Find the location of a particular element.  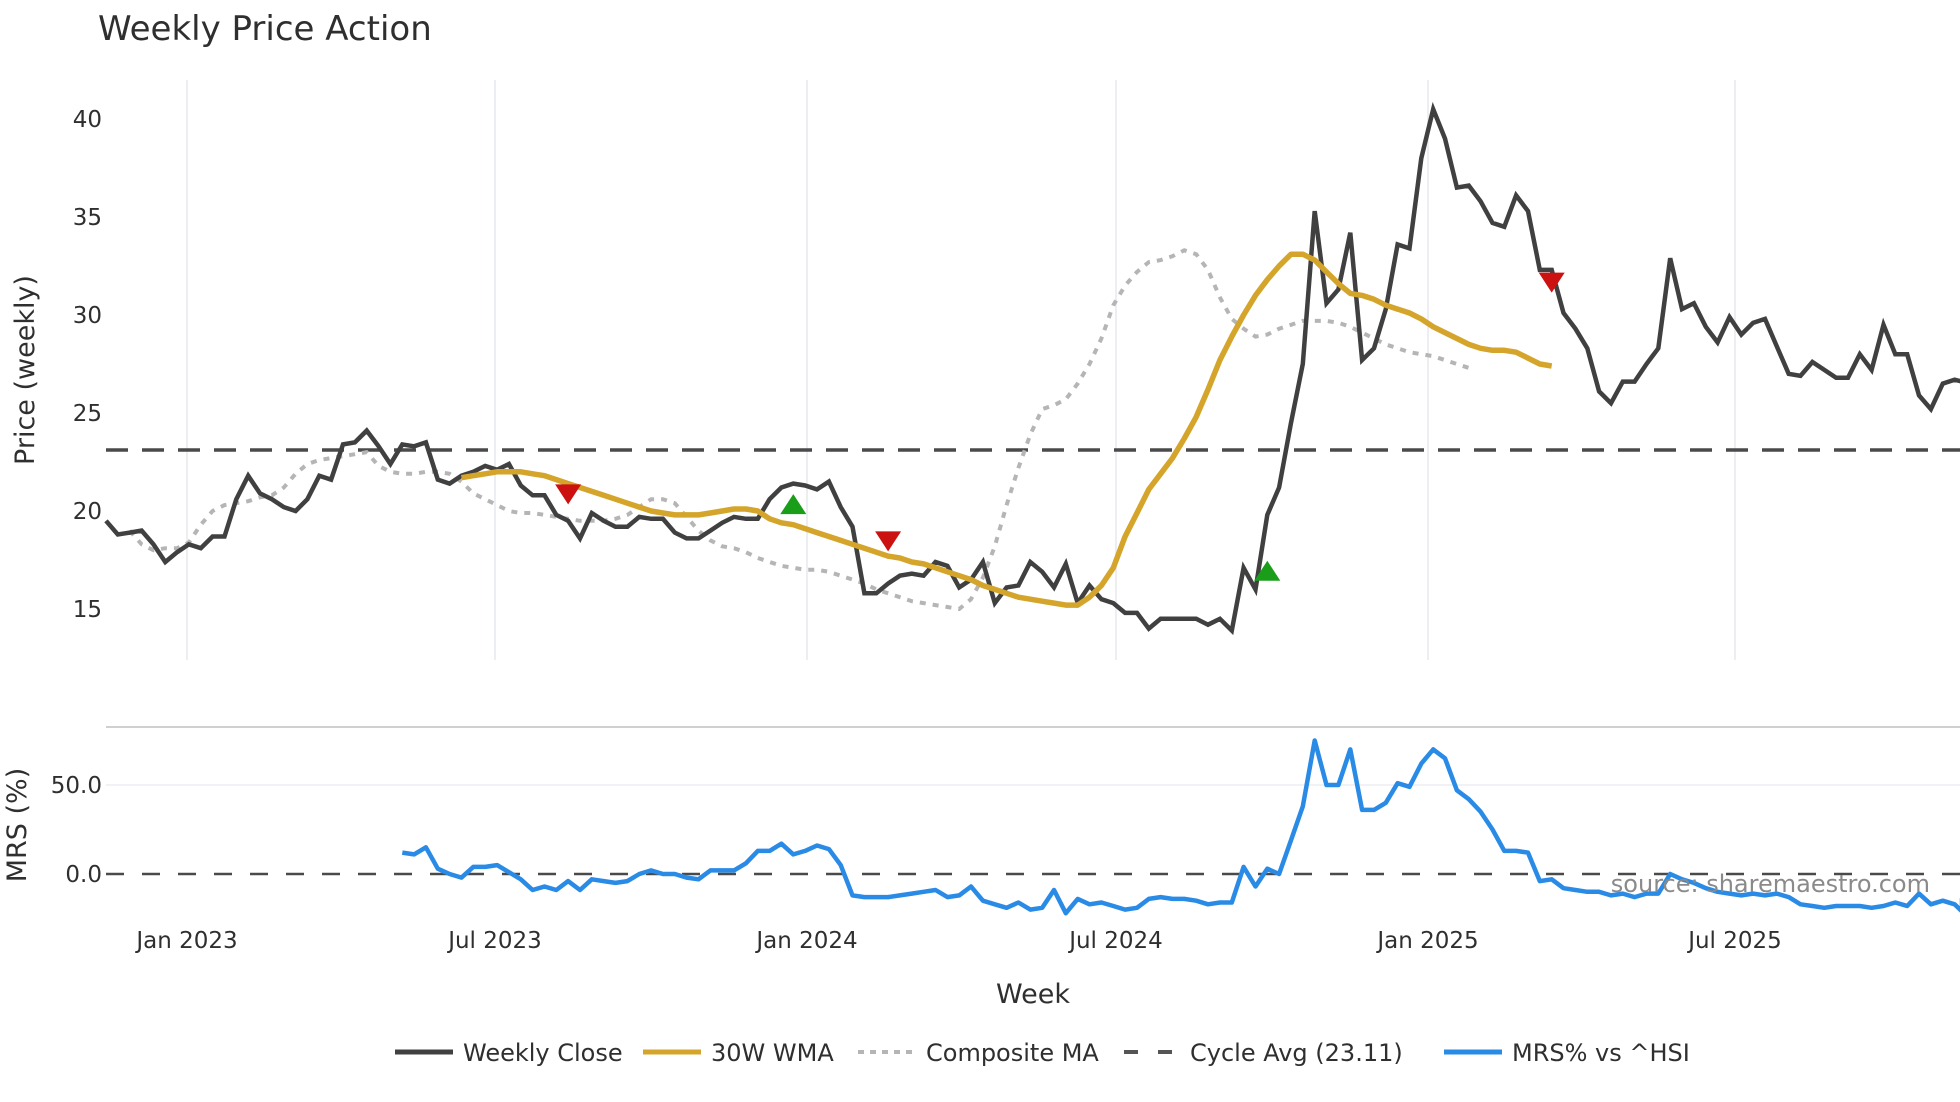

x-axis-label: Week is located at coordinates (1033, 994).